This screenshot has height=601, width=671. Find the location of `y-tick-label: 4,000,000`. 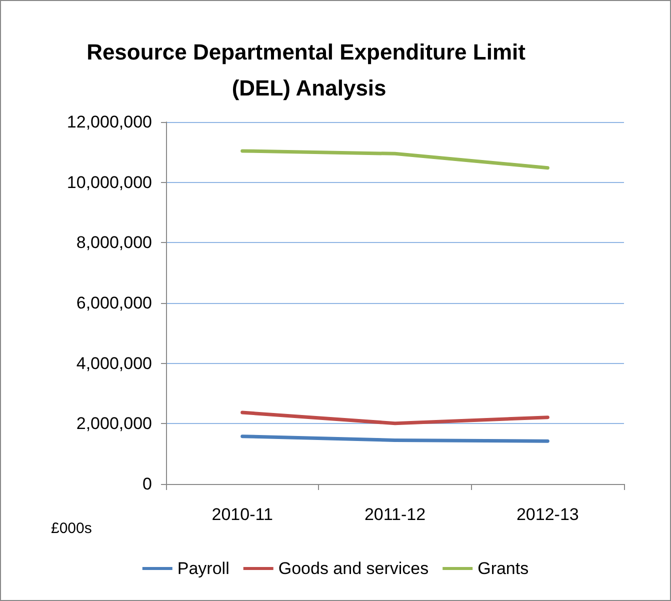

y-tick-label: 4,000,000 is located at coordinates (114, 363).